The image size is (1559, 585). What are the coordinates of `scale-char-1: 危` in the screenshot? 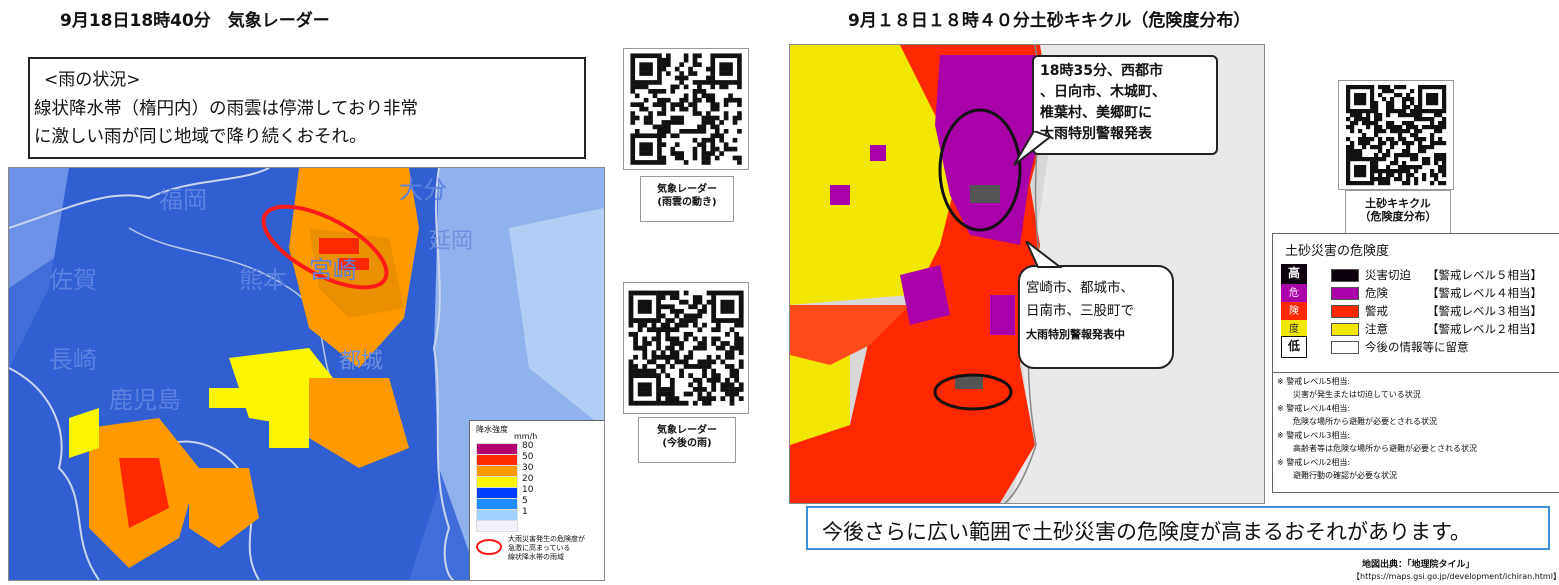 It's located at (1294, 293).